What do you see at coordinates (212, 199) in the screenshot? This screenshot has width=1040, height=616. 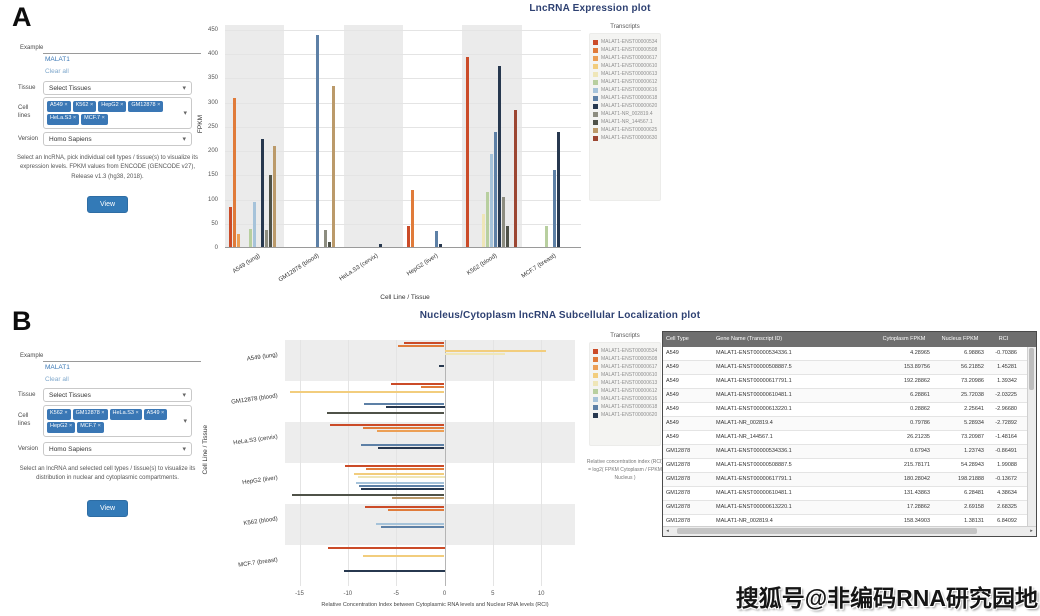 I see `y-tick-label: 100` at bounding box center [212, 199].